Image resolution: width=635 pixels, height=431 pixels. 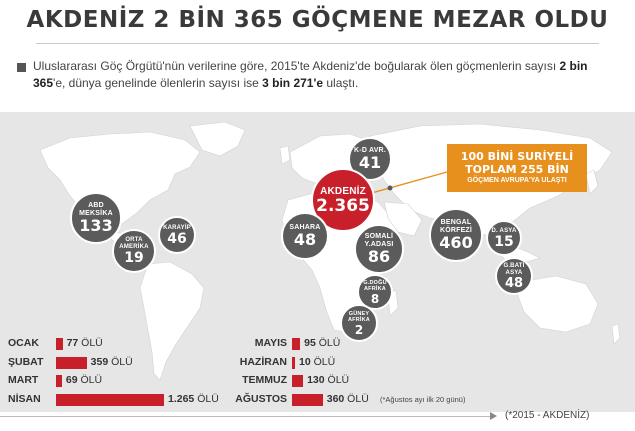 I want to click on page-title: AKDENİZ 2 BİN 365 GÖÇMENE MEZAR OLDU, so click(x=317, y=20).